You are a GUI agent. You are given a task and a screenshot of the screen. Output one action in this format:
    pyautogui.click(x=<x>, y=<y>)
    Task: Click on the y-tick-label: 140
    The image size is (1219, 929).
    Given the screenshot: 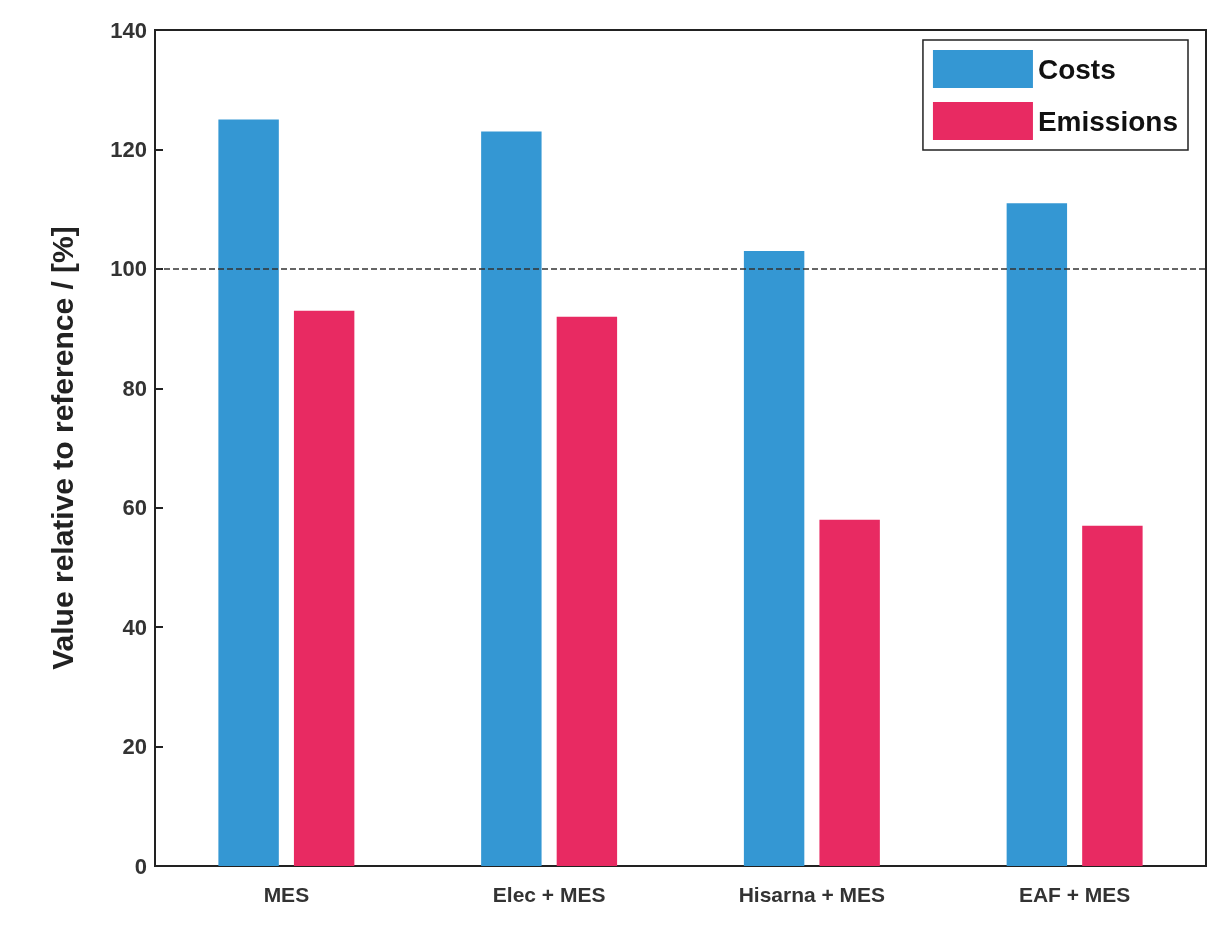 What is the action you would take?
    pyautogui.click(x=128, y=30)
    